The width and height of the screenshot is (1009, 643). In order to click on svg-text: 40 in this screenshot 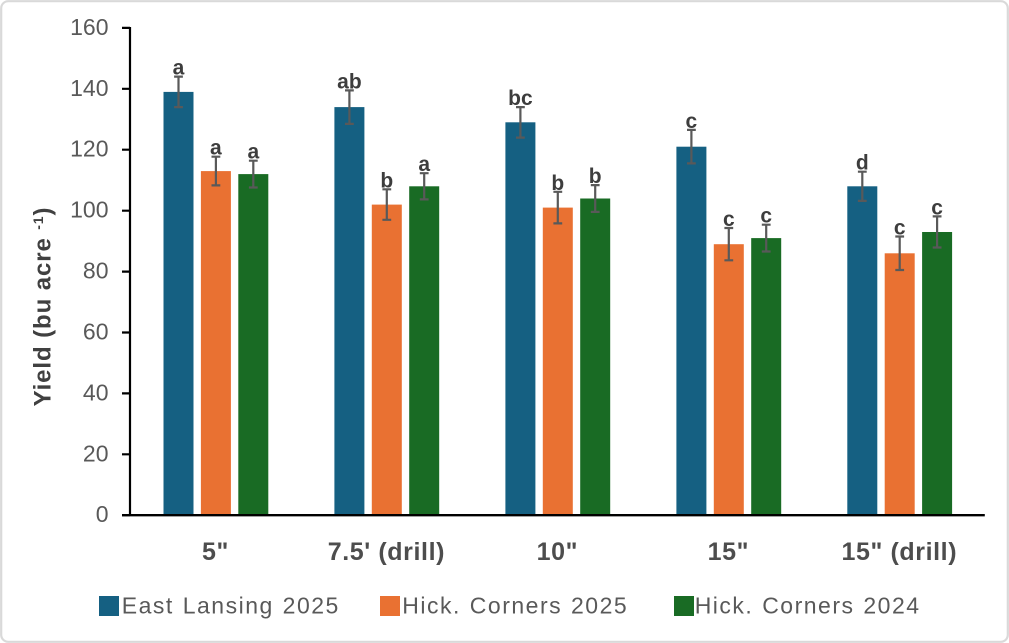, I will do `click(96, 392)`.